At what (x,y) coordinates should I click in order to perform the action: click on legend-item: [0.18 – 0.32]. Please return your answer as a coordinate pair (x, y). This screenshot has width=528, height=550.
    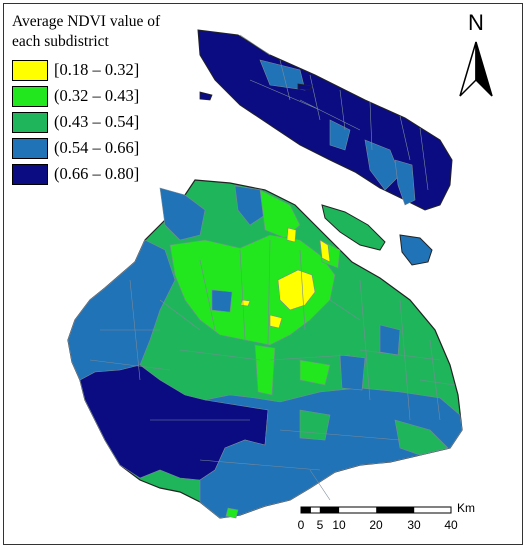
    Looking at the image, I should click on (99, 70).